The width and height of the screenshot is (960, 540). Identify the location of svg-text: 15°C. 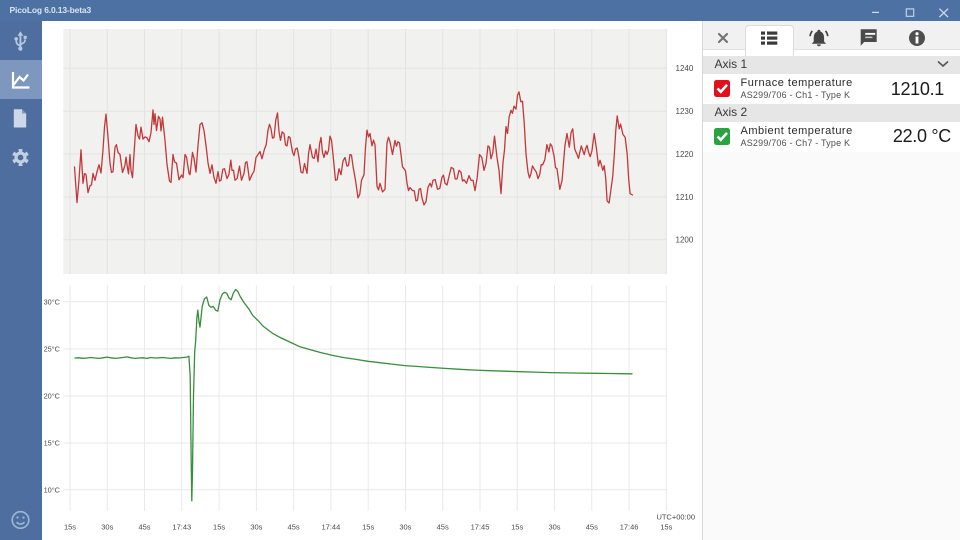
(52, 443).